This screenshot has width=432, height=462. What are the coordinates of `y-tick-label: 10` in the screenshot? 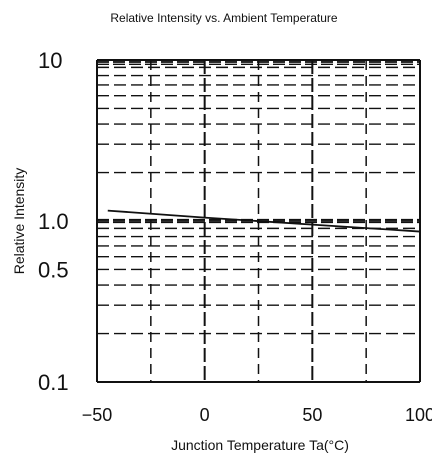 It's located at (50, 60).